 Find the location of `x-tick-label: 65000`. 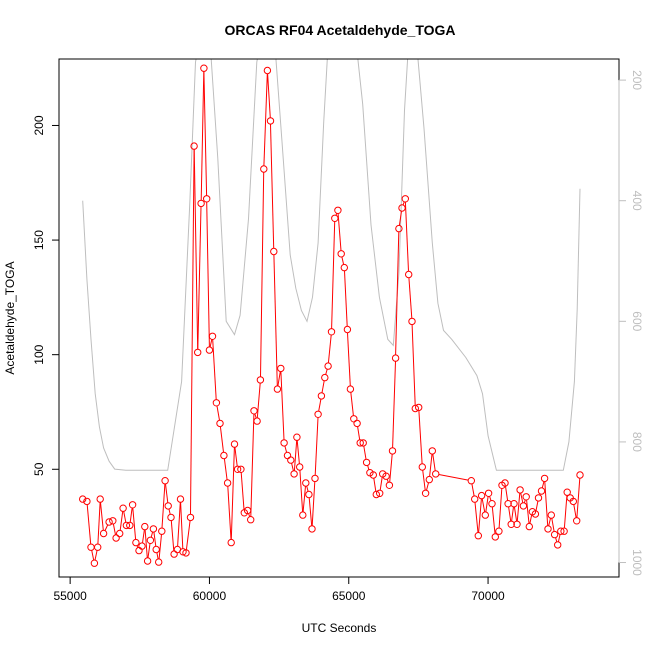

x-tick-label: 65000 is located at coordinates (349, 596).